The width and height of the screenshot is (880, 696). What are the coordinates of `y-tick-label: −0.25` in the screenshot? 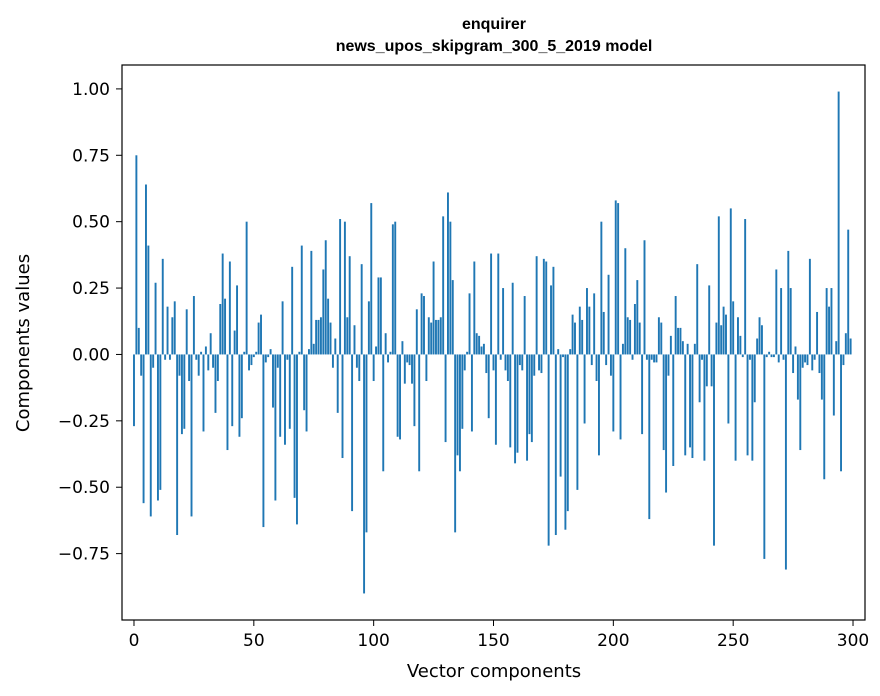 It's located at (84, 422).